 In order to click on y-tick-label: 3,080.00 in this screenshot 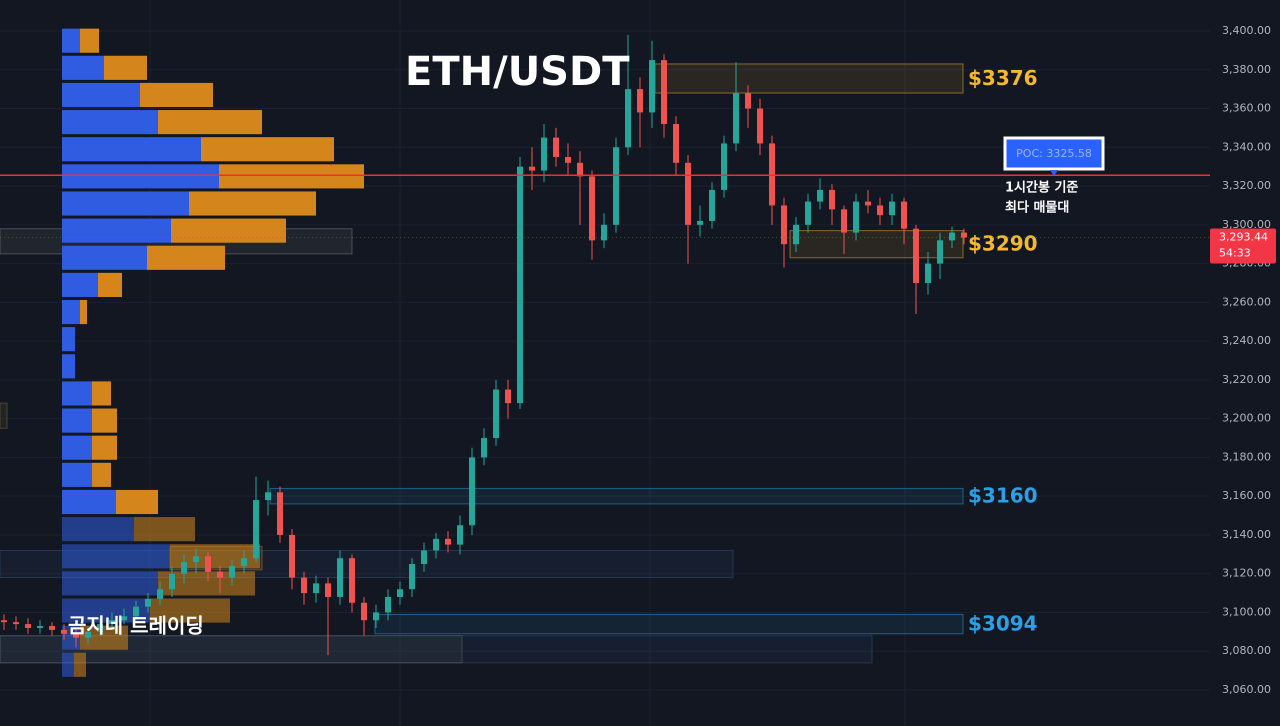, I will do `click(1246, 650)`.